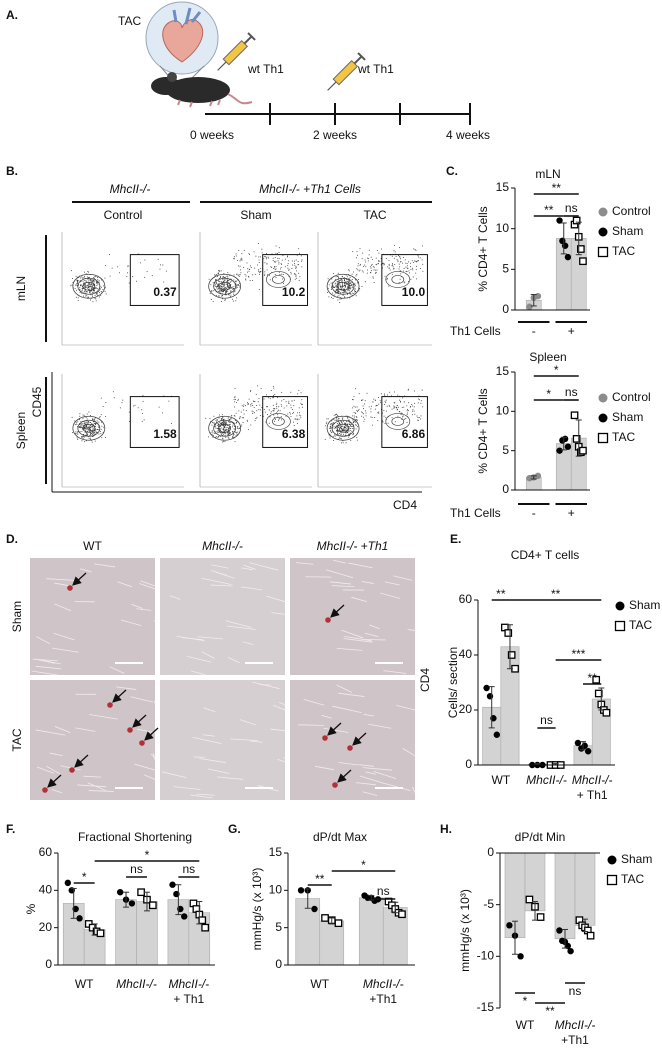 This screenshot has height=1050, width=662. I want to click on column-header: WT, so click(92, 546).